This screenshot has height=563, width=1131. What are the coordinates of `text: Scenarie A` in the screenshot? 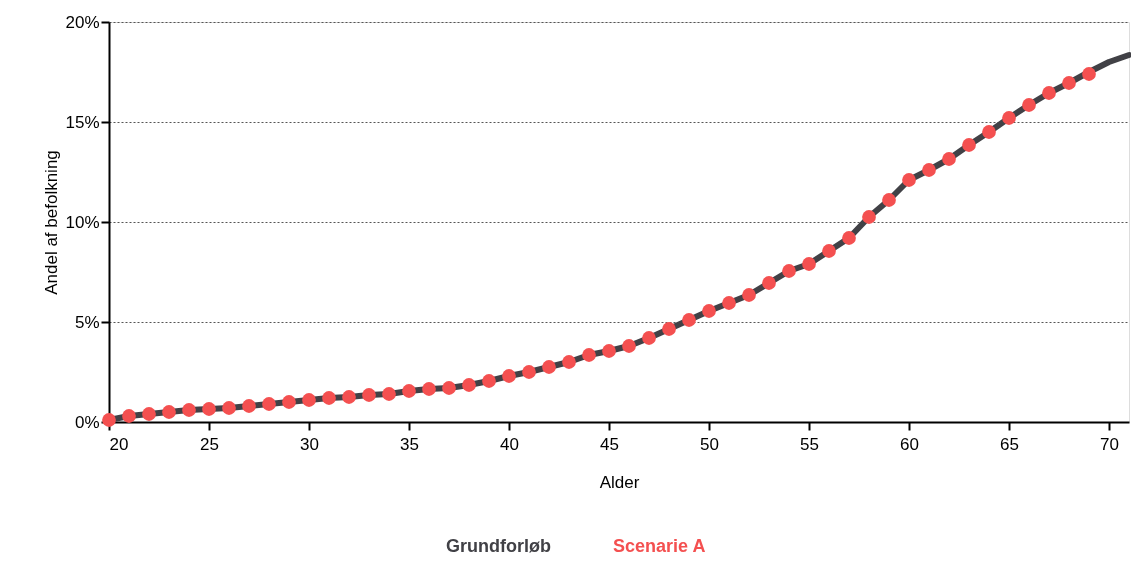 It's located at (659, 546).